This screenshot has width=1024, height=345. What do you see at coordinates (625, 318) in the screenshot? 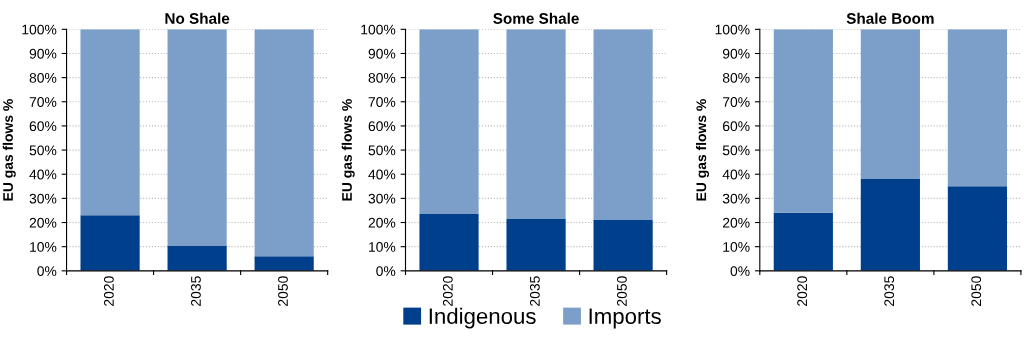
I see `legend-label: Imports` at bounding box center [625, 318].